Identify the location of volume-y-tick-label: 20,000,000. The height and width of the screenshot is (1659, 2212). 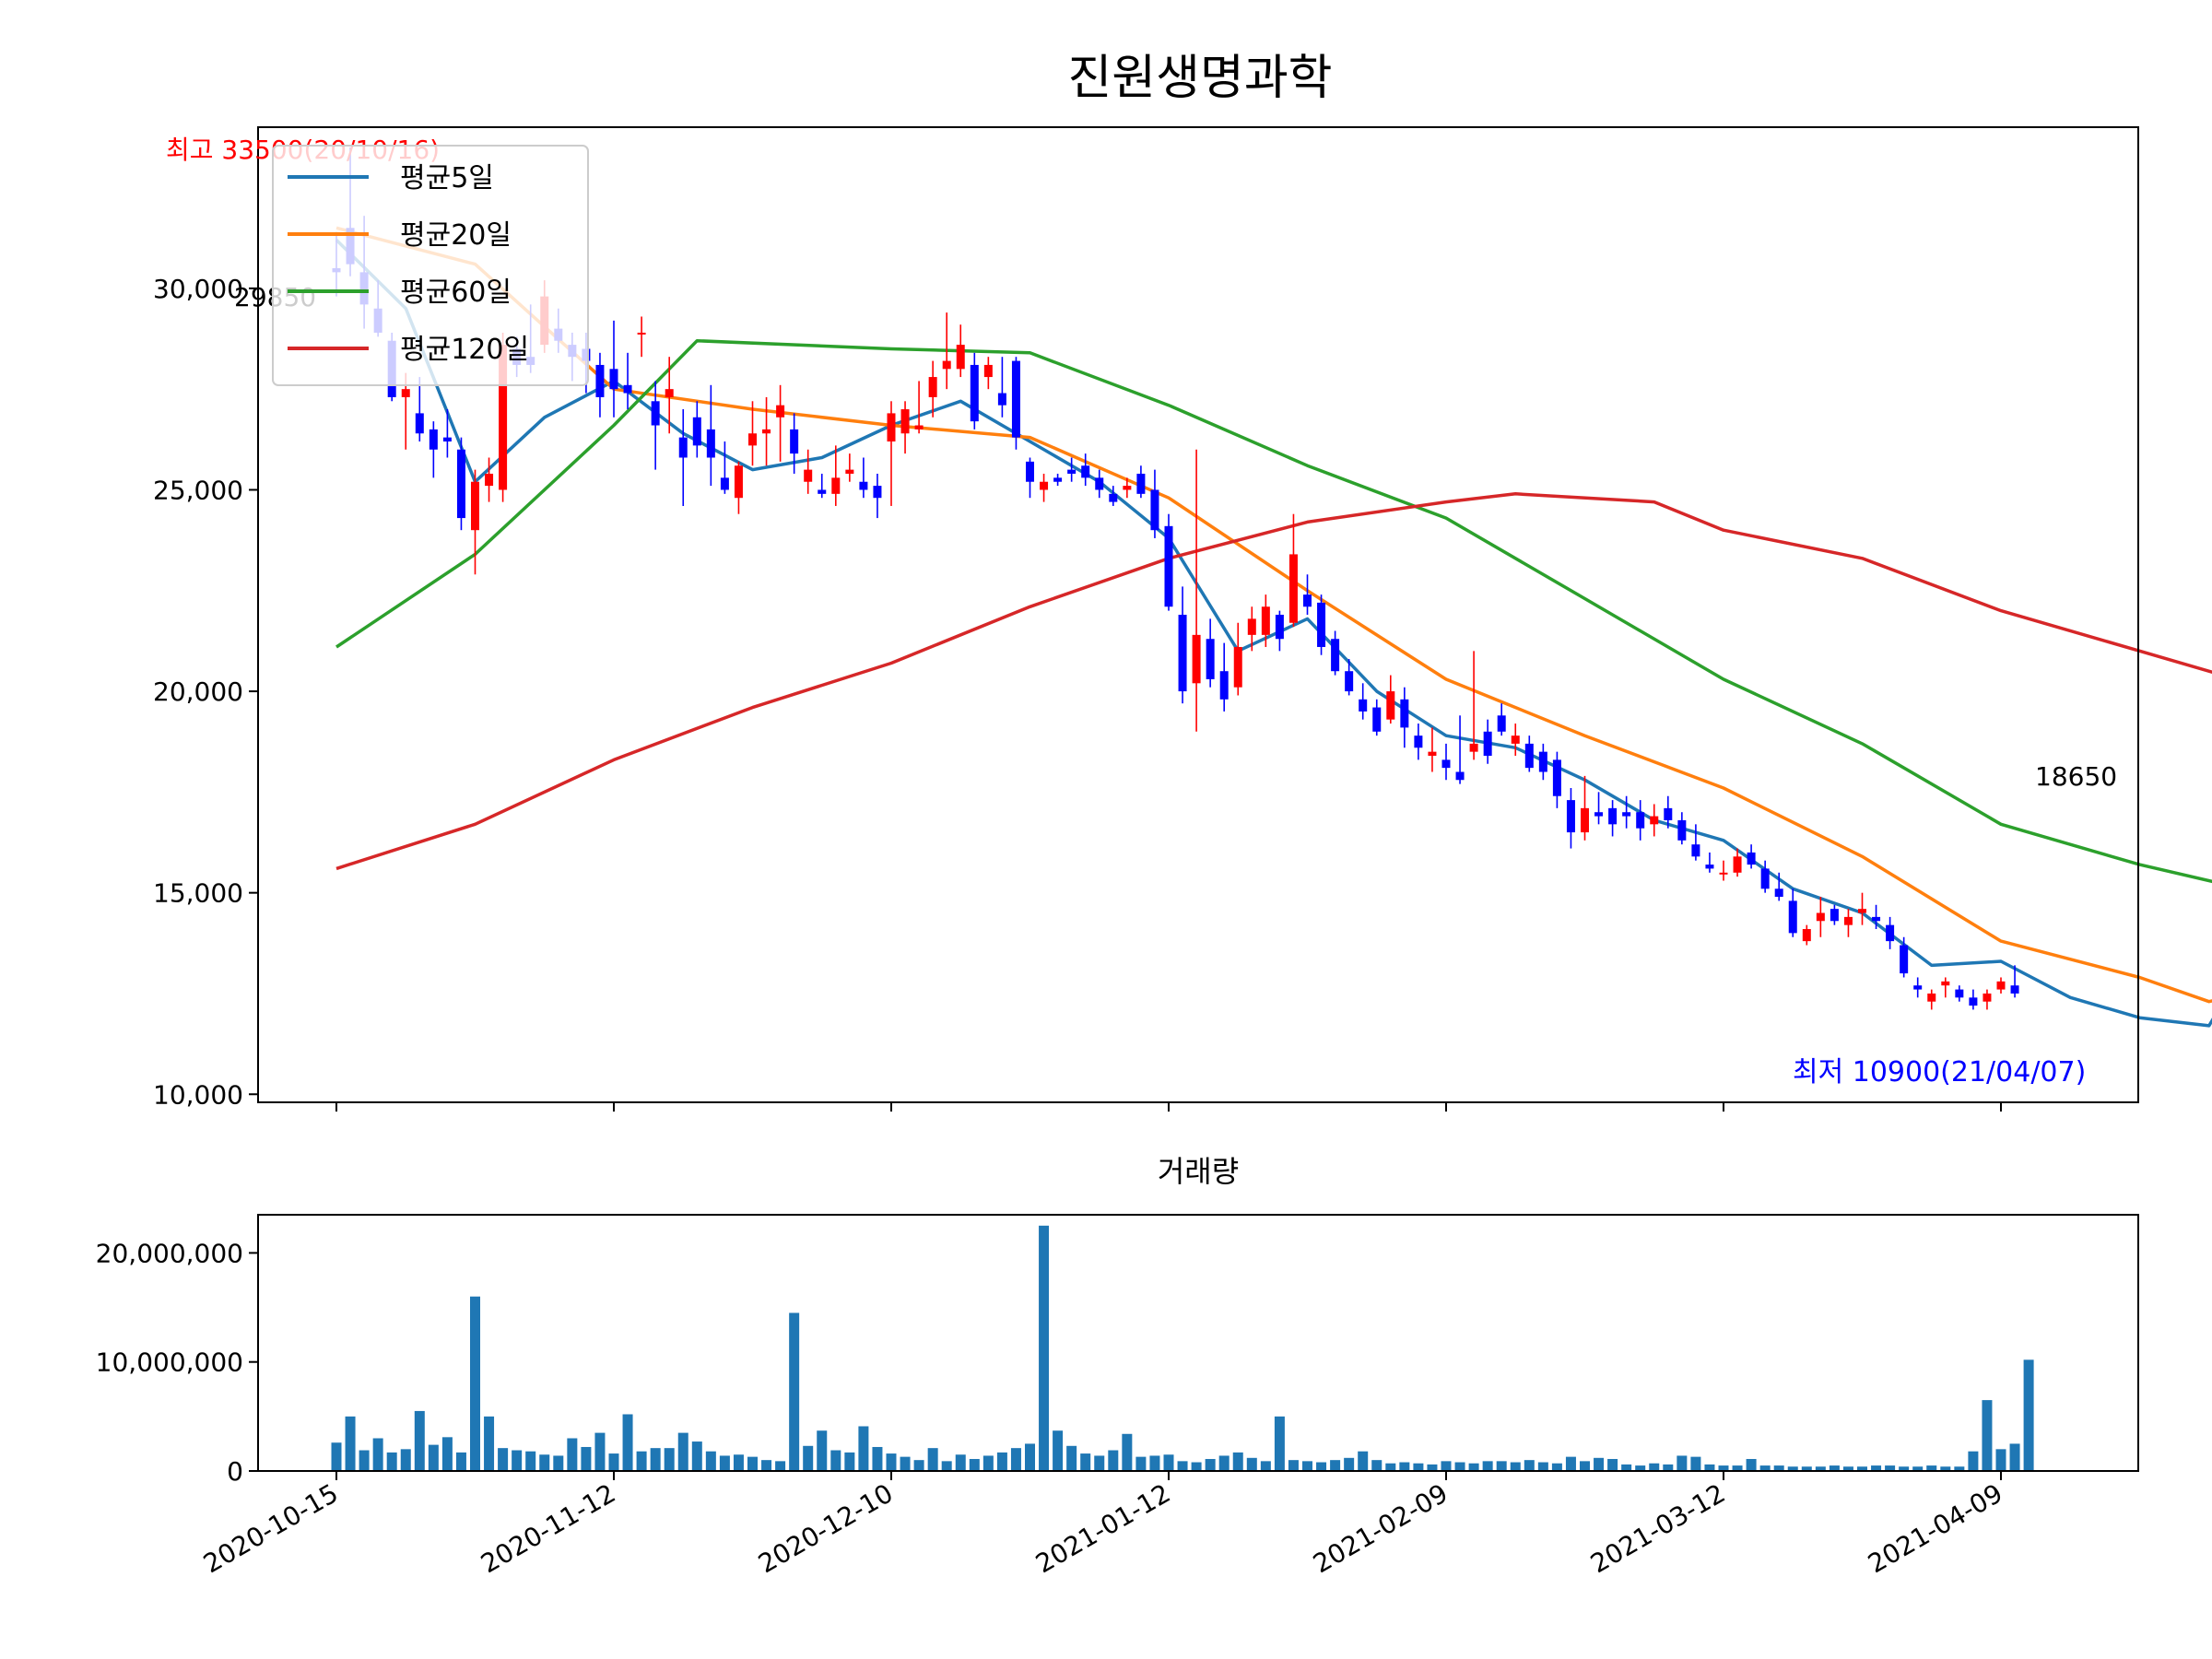
(169, 1253).